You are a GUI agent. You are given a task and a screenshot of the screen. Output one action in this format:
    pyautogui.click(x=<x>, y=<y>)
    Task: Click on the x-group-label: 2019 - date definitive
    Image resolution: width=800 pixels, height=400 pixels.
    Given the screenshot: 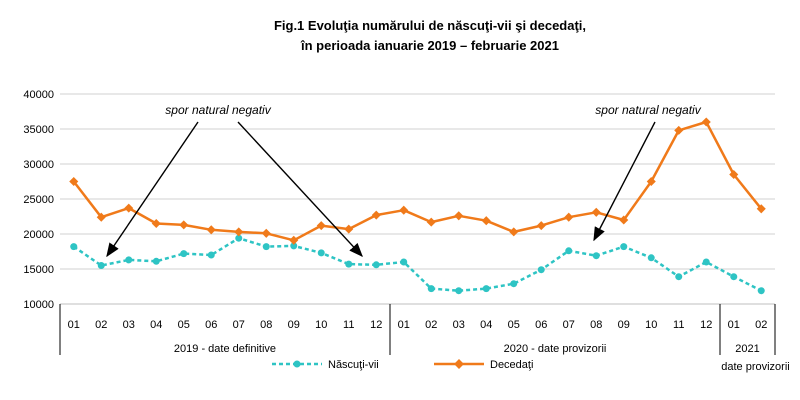 What is the action you would take?
    pyautogui.click(x=225, y=349)
    